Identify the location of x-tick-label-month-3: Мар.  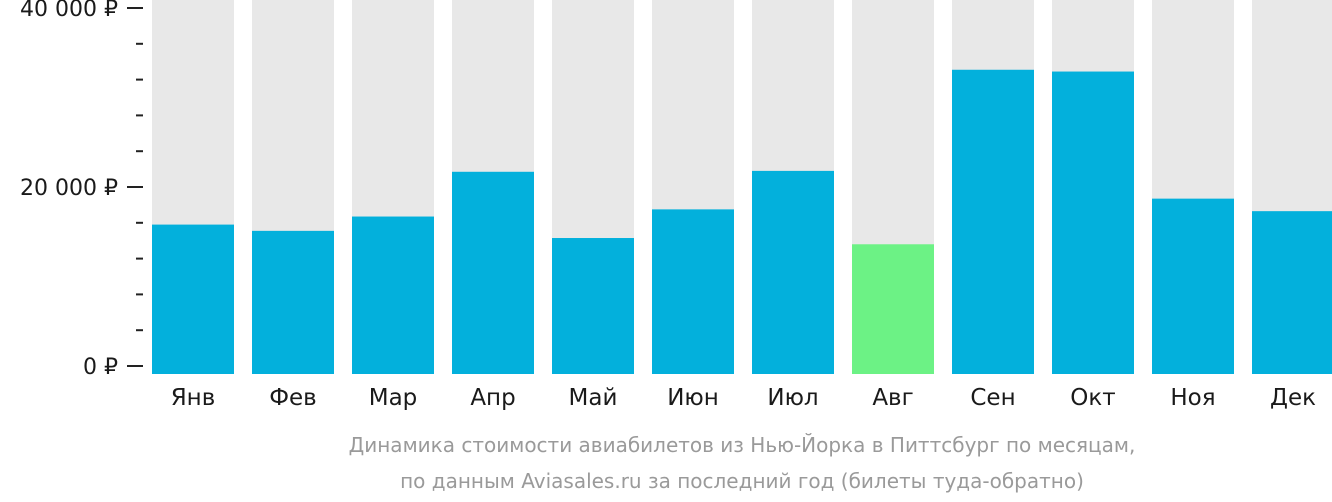
(393, 398).